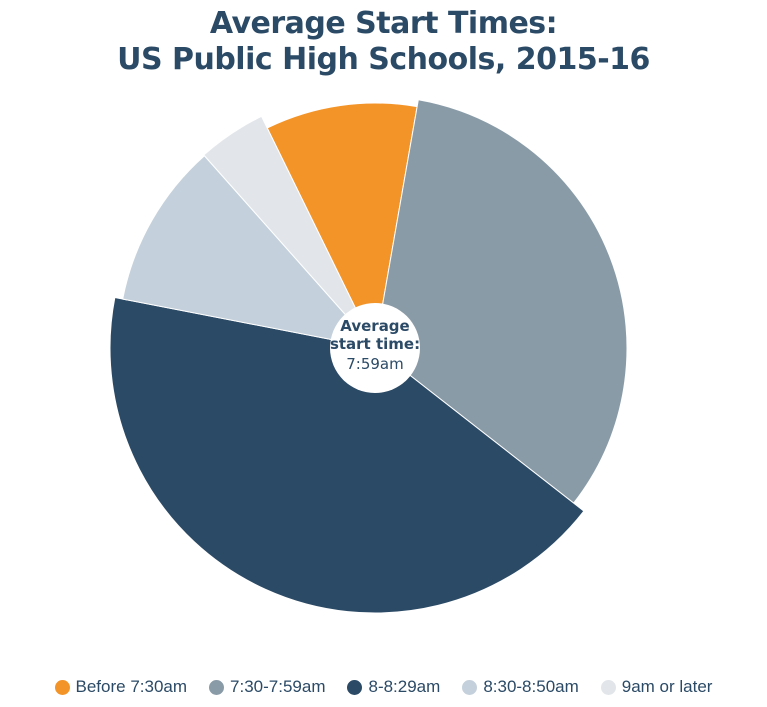 The width and height of the screenshot is (767, 707). What do you see at coordinates (375, 364) in the screenshot?
I see `center-label-value: 7:59am` at bounding box center [375, 364].